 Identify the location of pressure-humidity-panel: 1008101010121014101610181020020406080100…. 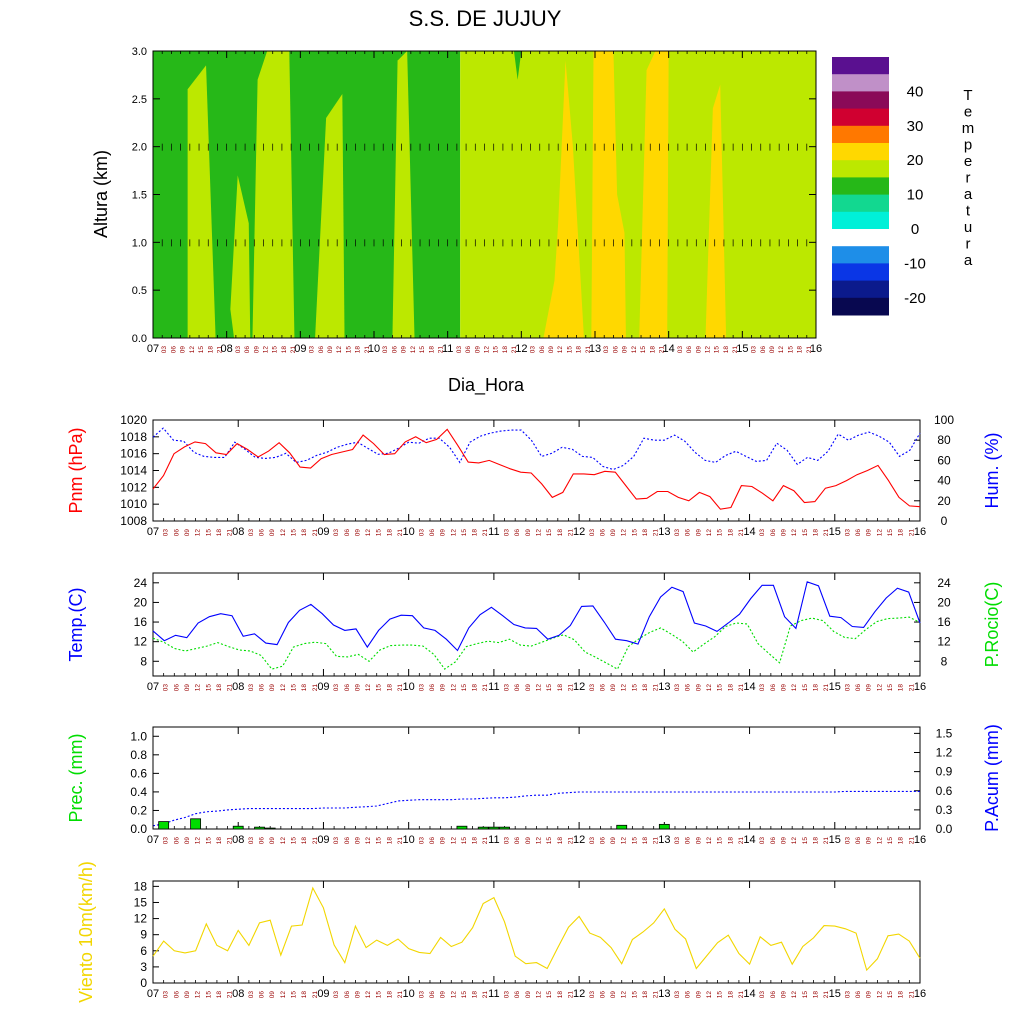
(534, 475).